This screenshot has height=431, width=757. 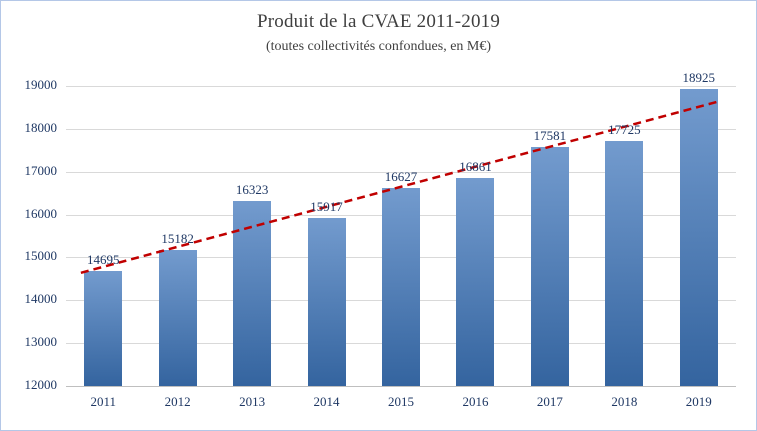 What do you see at coordinates (549, 266) in the screenshot?
I see `bar-2017` at bounding box center [549, 266].